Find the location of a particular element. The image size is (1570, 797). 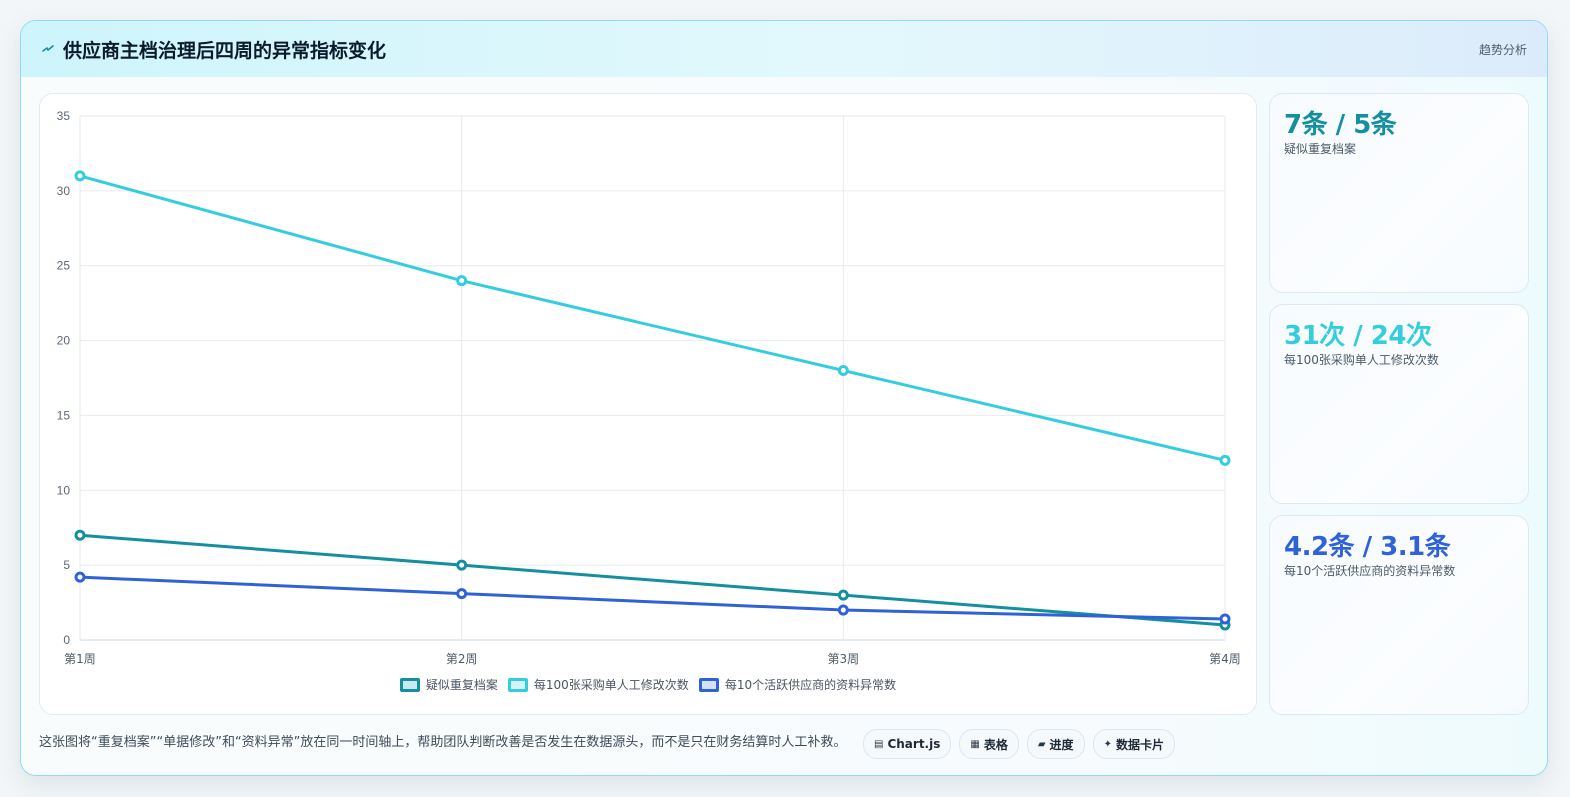

stat-card-anomalies: 4.2条 / 3.1条 每10个活跃供应商的资料异常数 is located at coordinates (1399, 615).